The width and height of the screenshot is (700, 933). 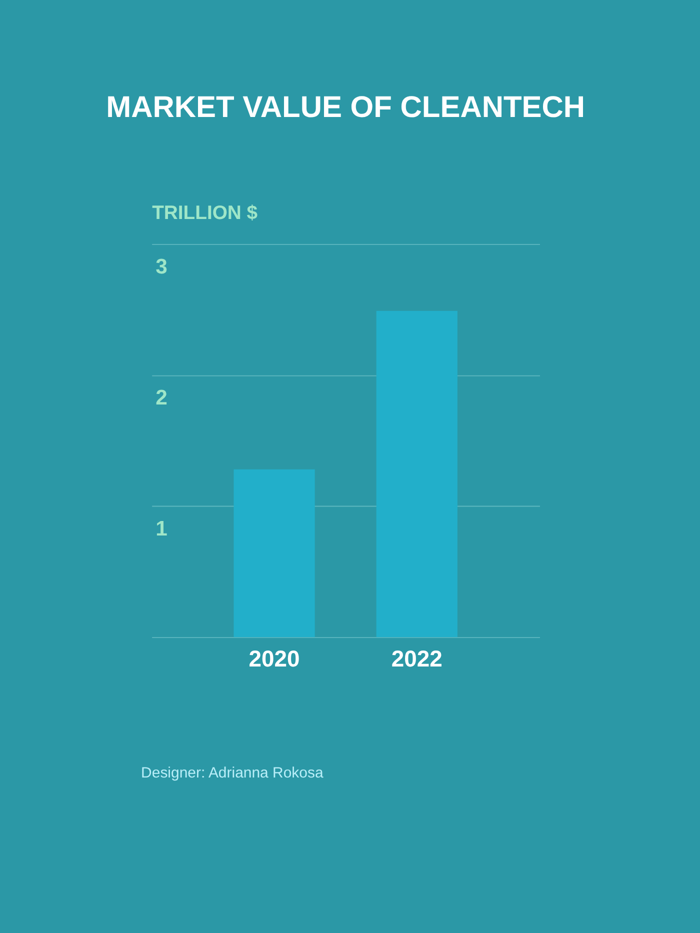 What do you see at coordinates (416, 659) in the screenshot?
I see `x-tick-label: 2022` at bounding box center [416, 659].